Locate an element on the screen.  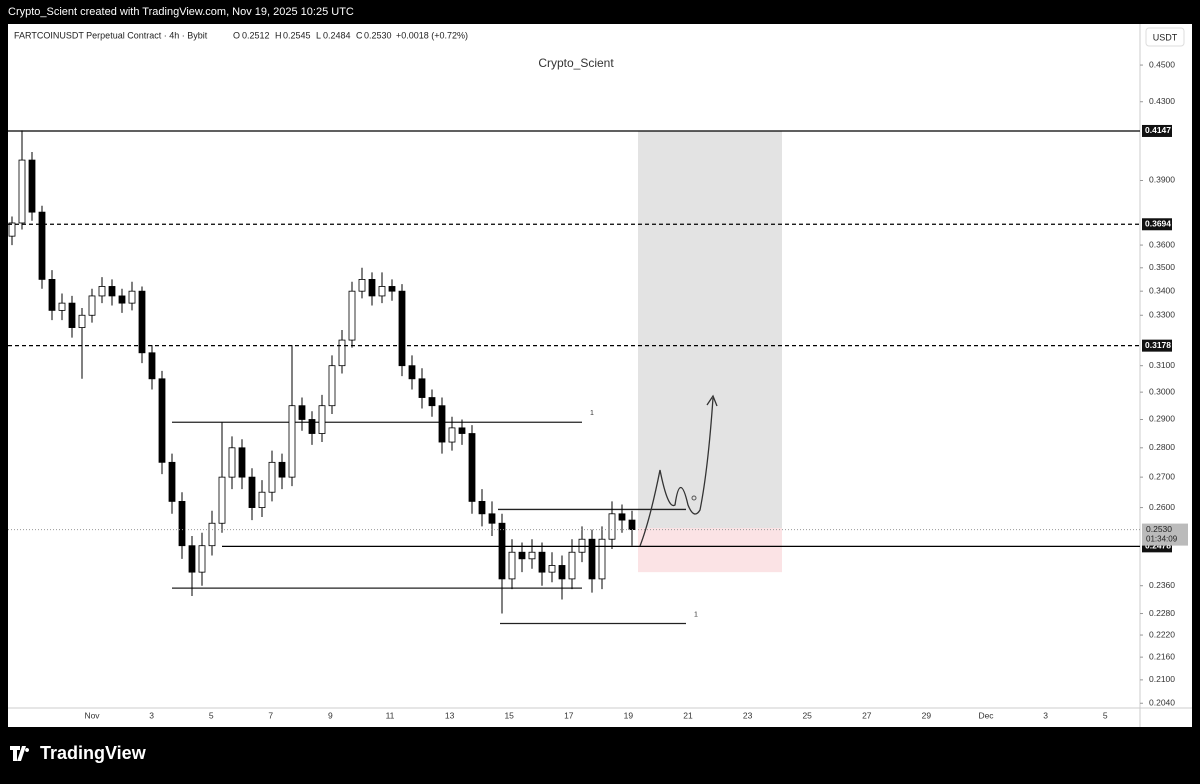
currency-box is located at coordinates (1165, 37).